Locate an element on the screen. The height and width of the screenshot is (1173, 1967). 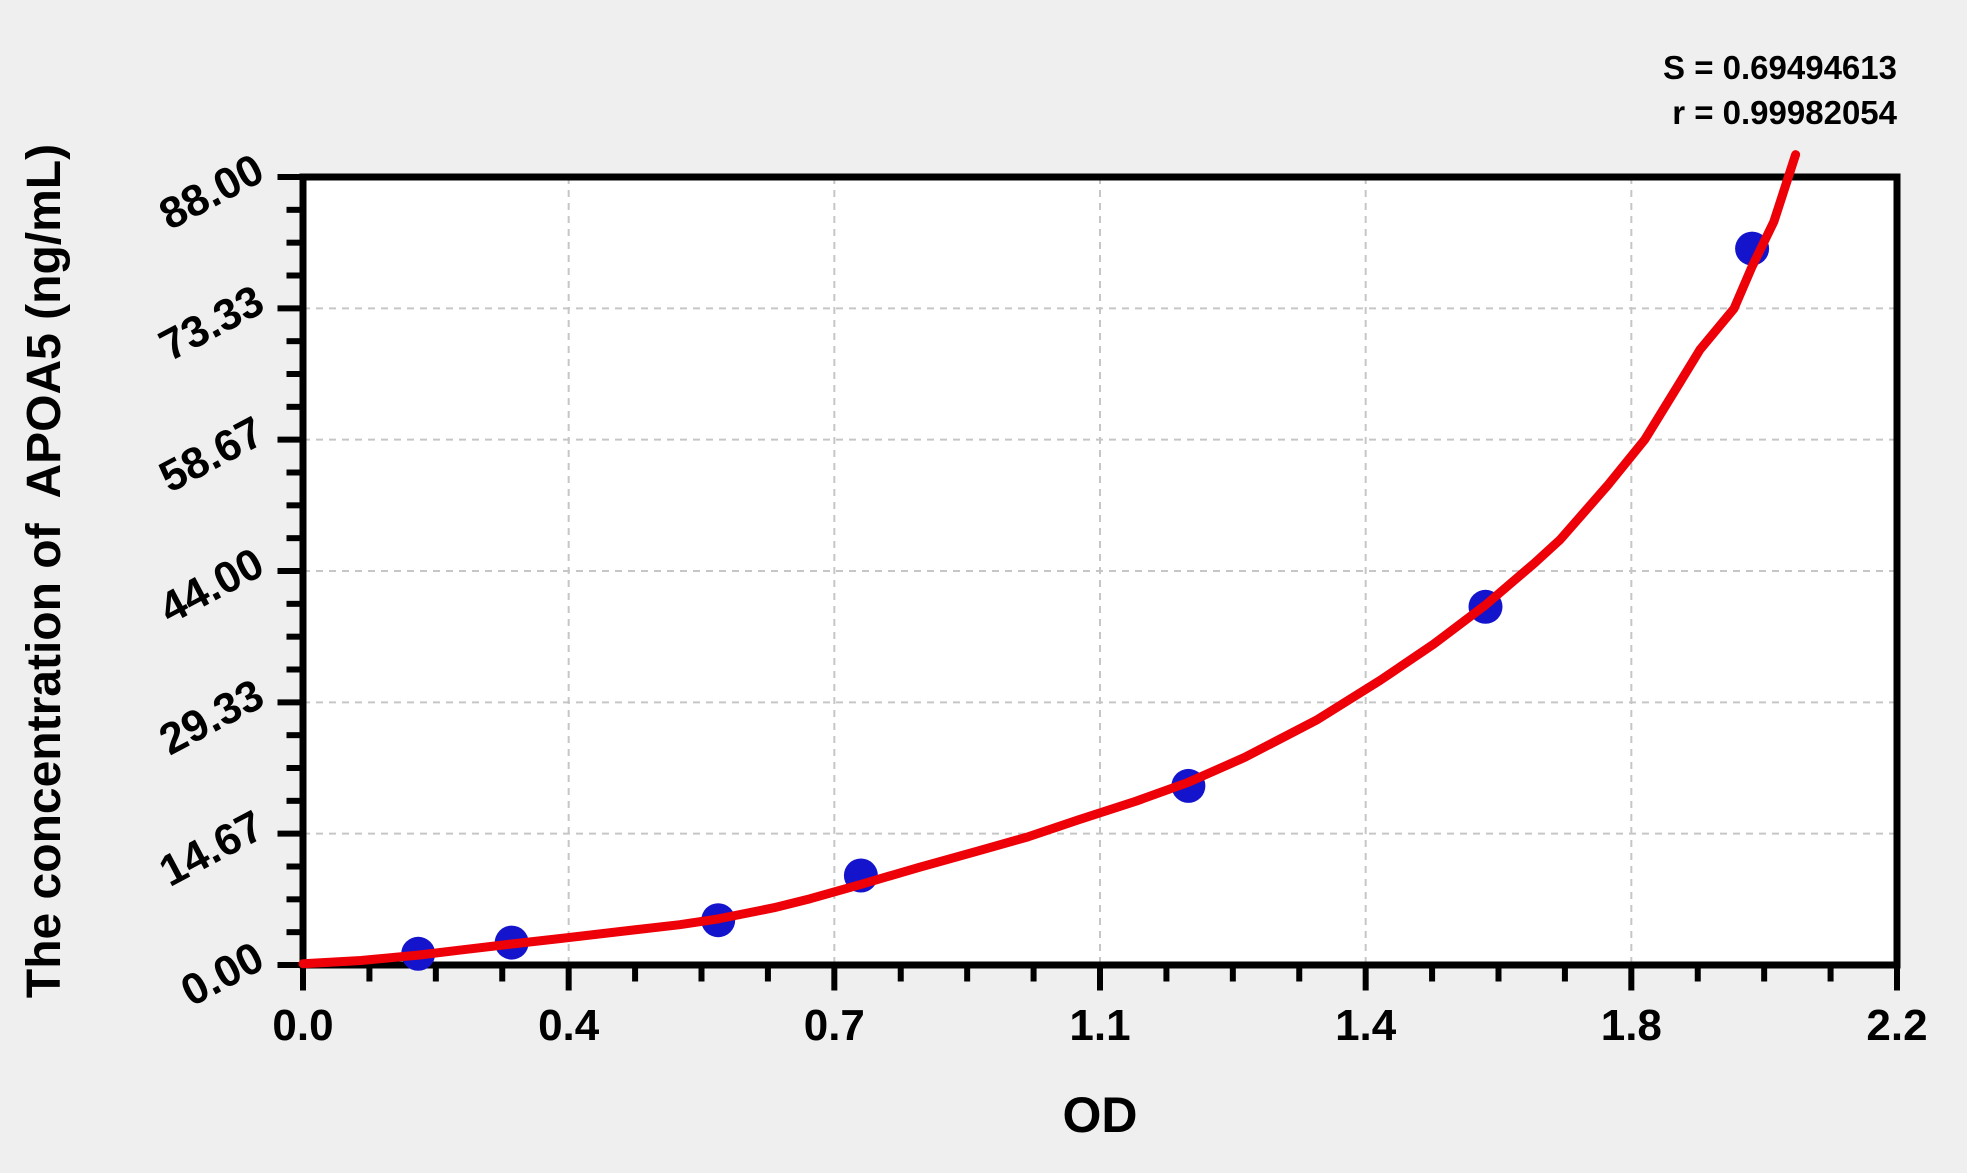
x-tick-label: 1.8 is located at coordinates (1631, 1025).